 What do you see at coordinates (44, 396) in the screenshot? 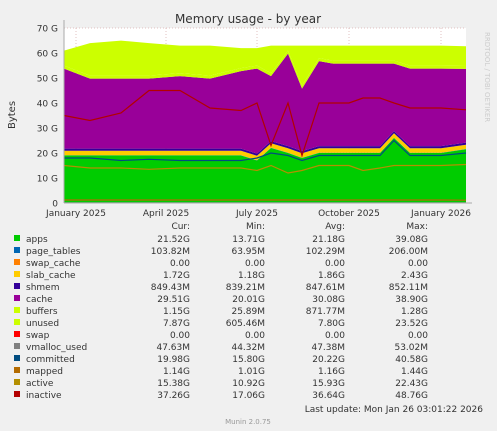
I see `legend-name: inactive` at bounding box center [44, 396].